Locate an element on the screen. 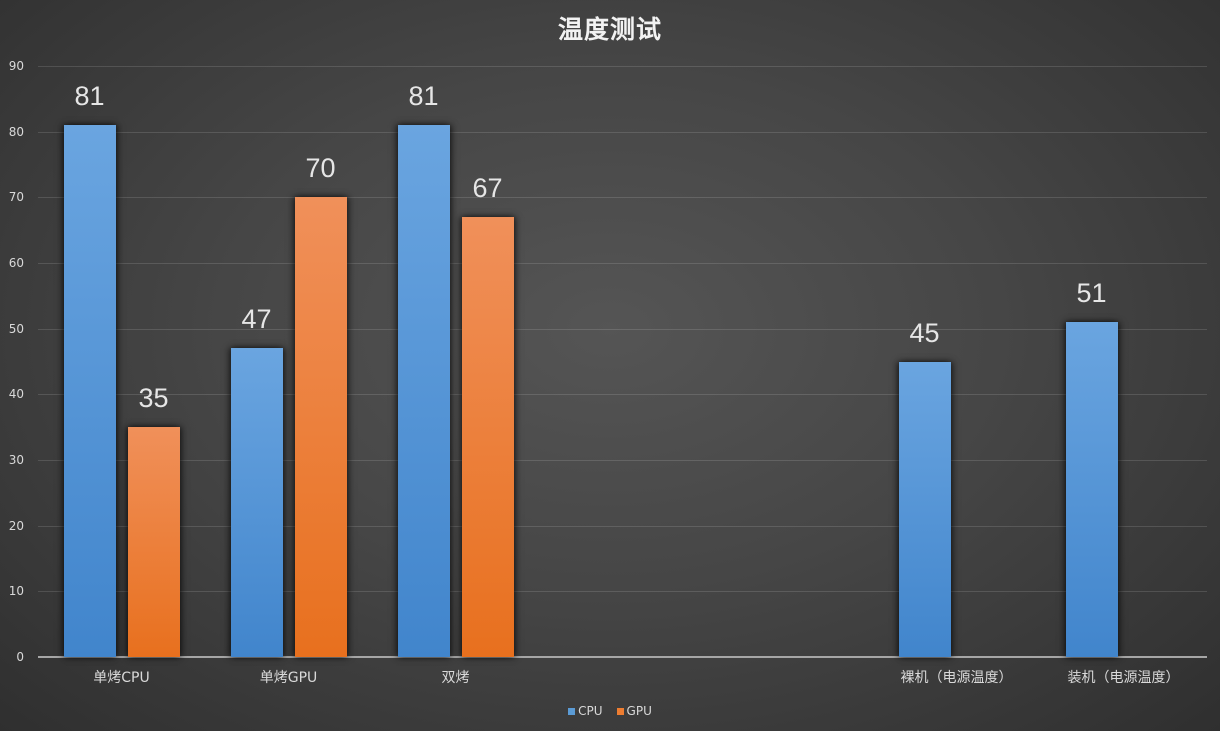 The image size is (1220, 731). x-category-label: 单烤GPU is located at coordinates (288, 678).